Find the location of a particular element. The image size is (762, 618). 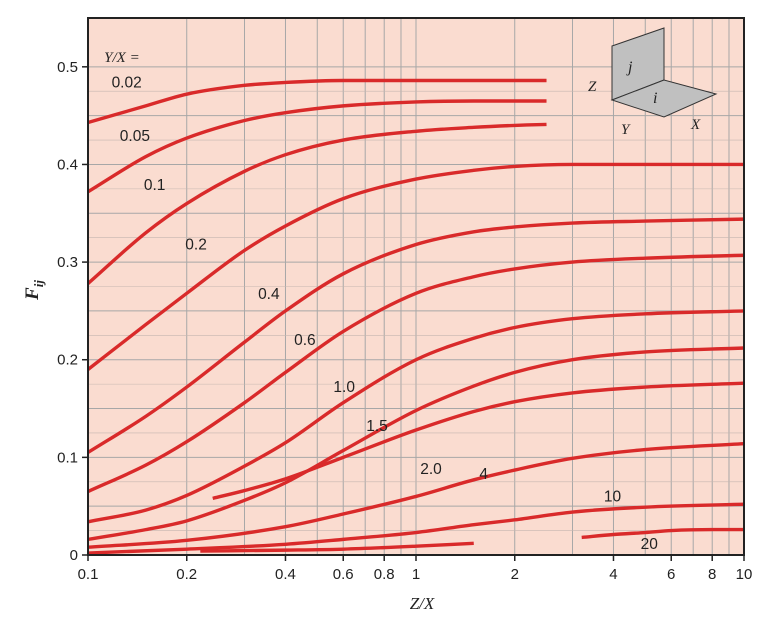

y-tick-label: 0 is located at coordinates (74, 555).